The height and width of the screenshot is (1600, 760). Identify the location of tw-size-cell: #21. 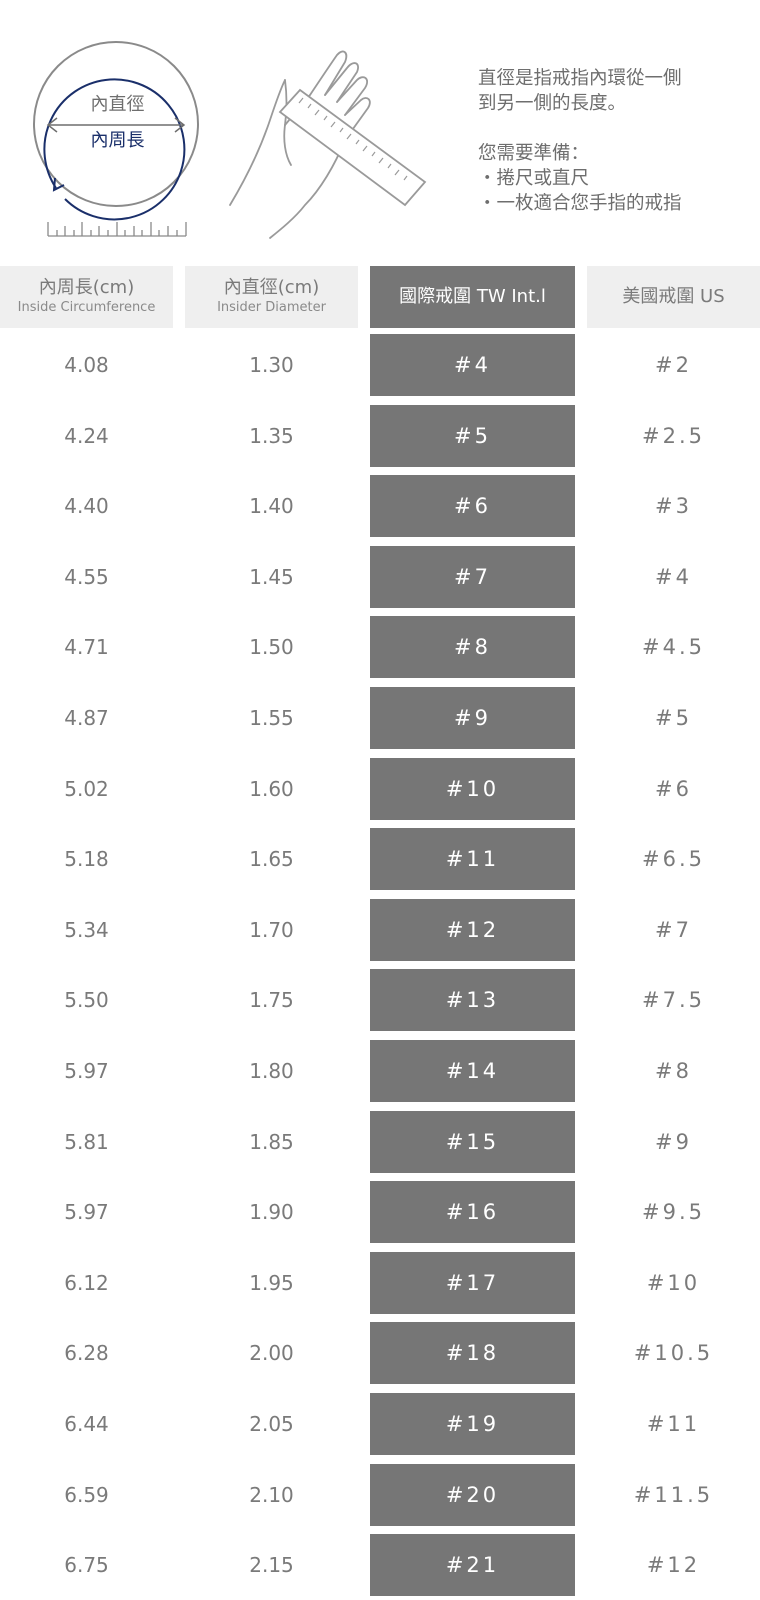
(472, 1565).